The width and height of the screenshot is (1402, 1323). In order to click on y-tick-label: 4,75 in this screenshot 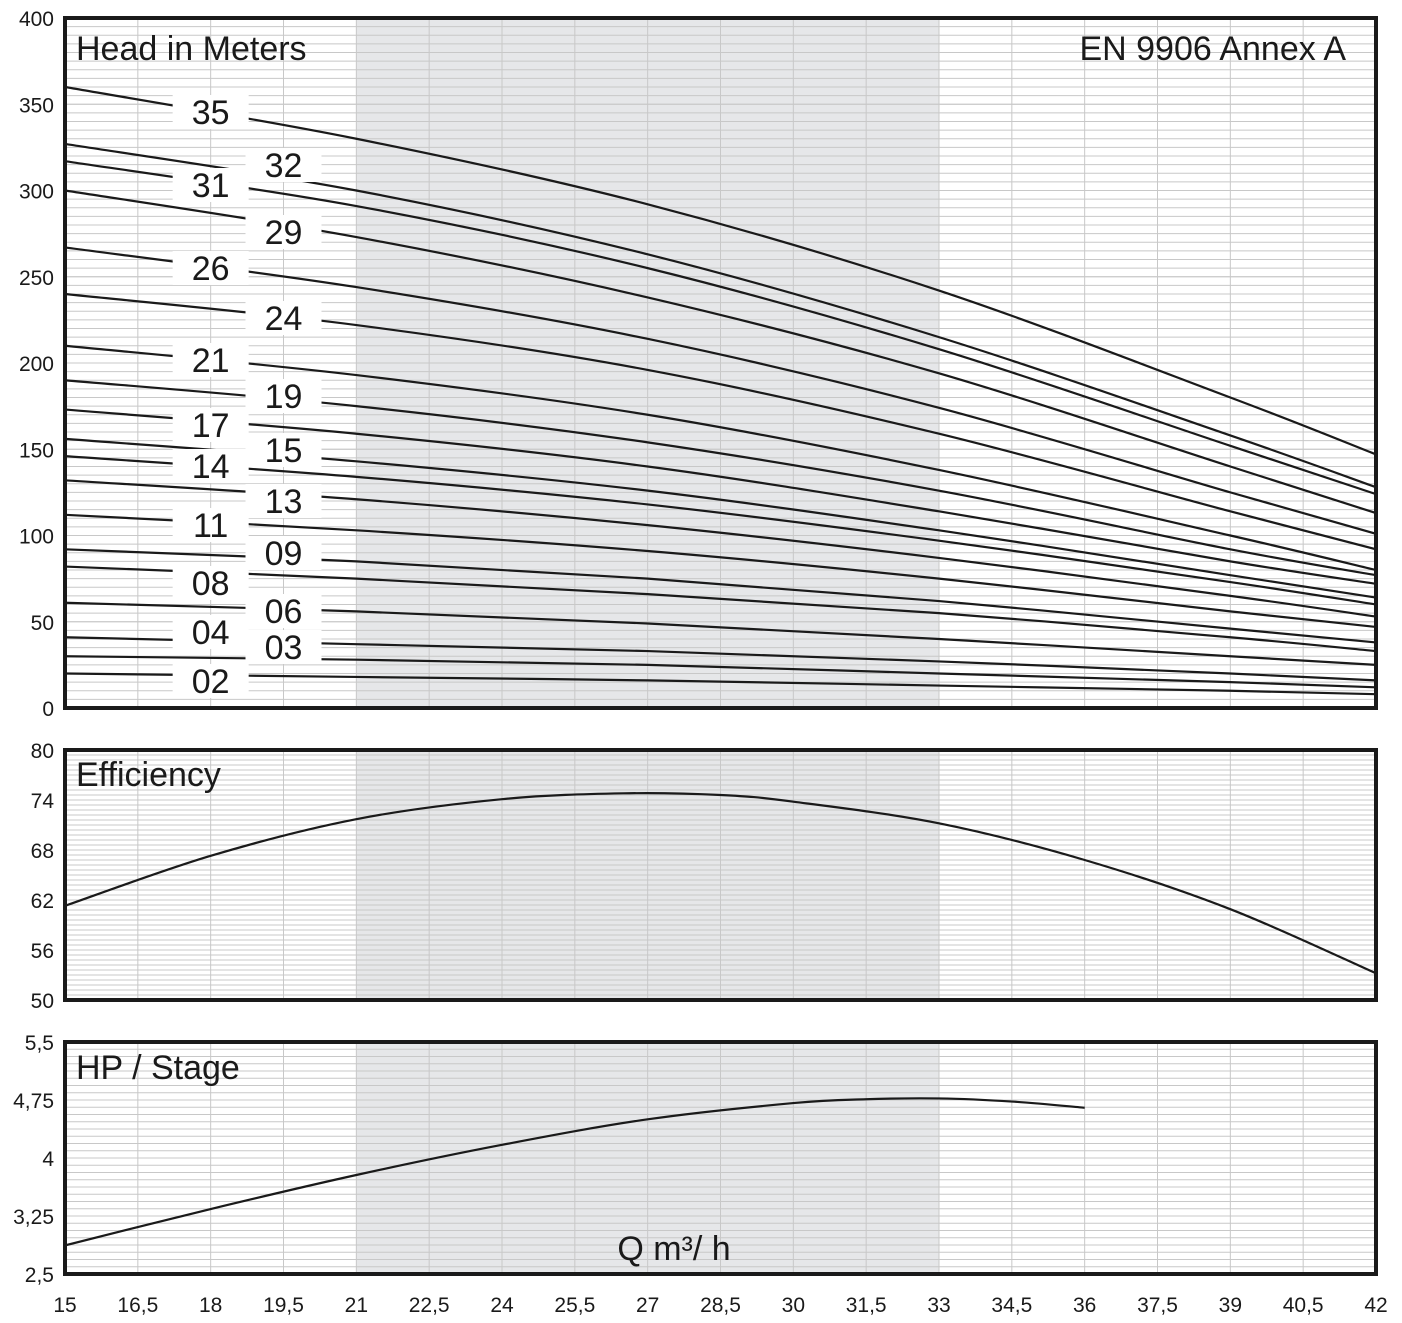, I will do `click(33, 1101)`.